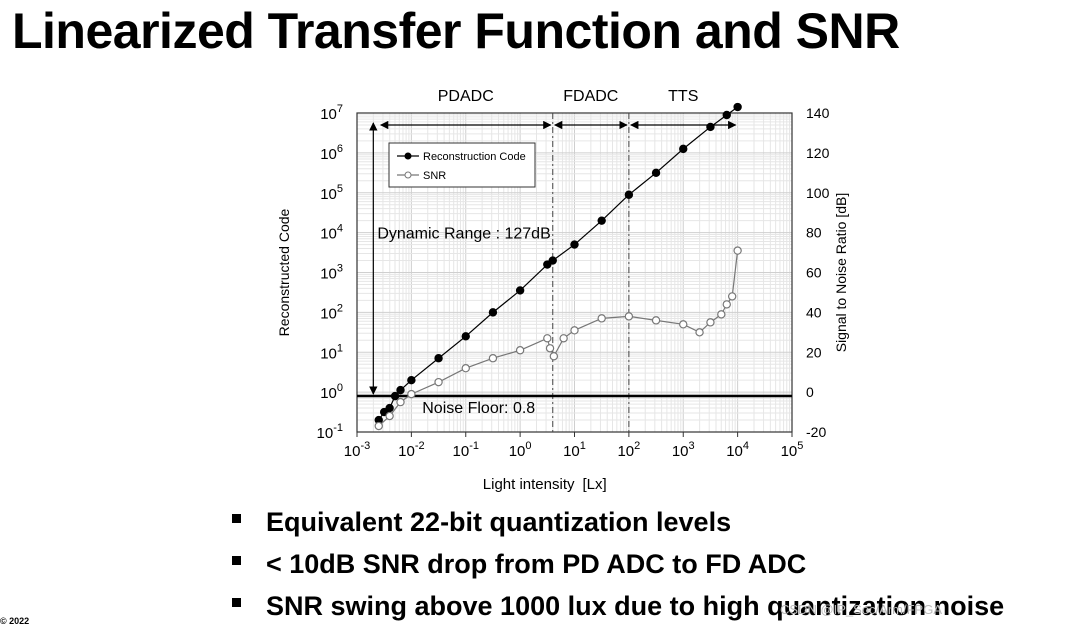 This screenshot has width=1080, height=633. What do you see at coordinates (331, 113) in the screenshot?
I see `y-left-tick-label: 10⁷` at bounding box center [331, 113].